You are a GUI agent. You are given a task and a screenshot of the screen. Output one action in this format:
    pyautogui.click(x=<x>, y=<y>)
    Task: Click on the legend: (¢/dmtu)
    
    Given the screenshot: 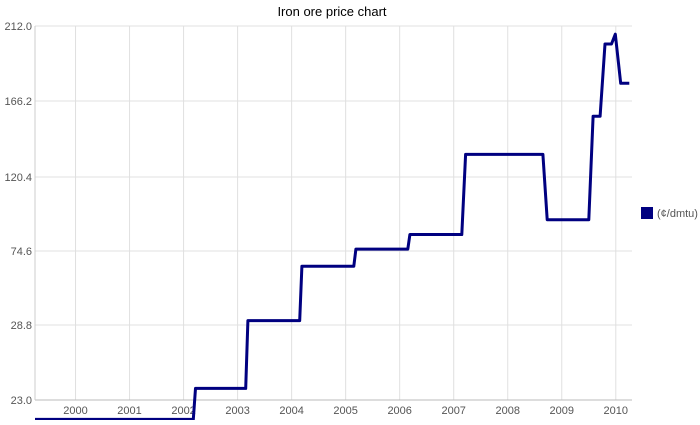 What is the action you would take?
    pyautogui.click(x=669, y=213)
    